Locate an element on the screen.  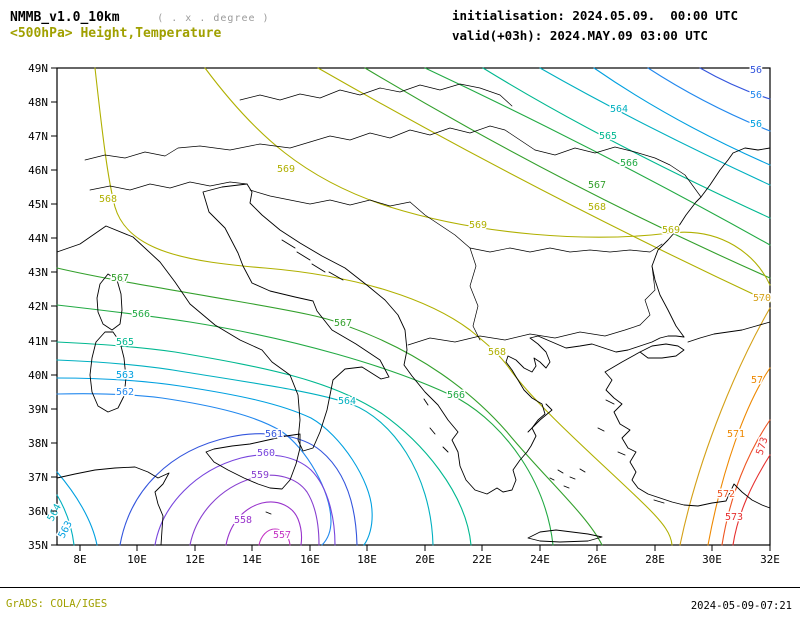
coastline-turkey-north is located at coordinates (729, 332).